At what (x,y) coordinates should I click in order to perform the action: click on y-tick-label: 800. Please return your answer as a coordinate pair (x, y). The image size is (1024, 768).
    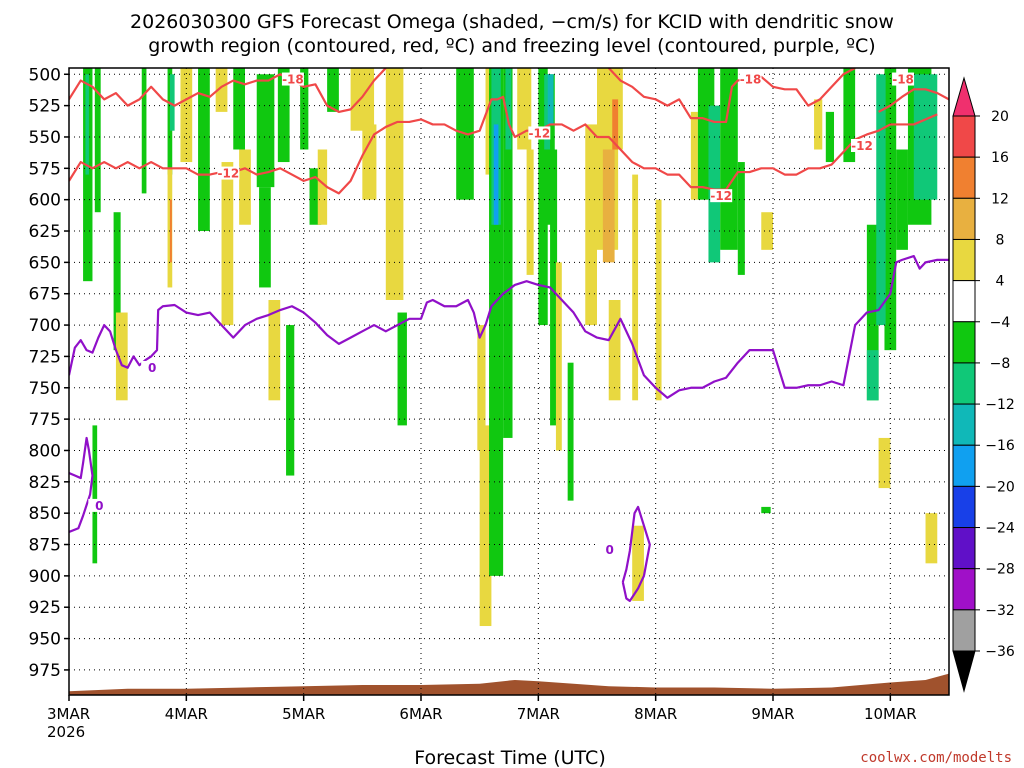
    Looking at the image, I should click on (45, 451).